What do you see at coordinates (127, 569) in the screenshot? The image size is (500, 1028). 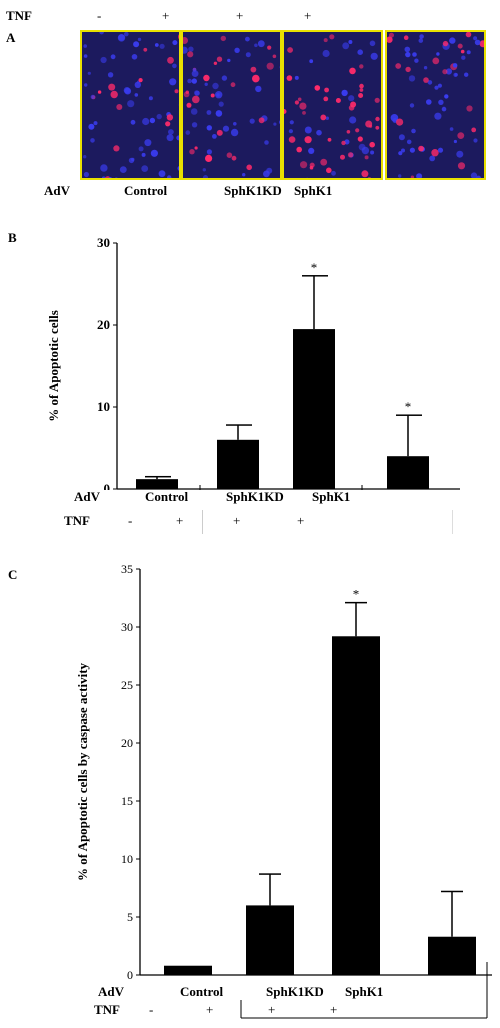 I see `y-tick-label: 35` at bounding box center [127, 569].